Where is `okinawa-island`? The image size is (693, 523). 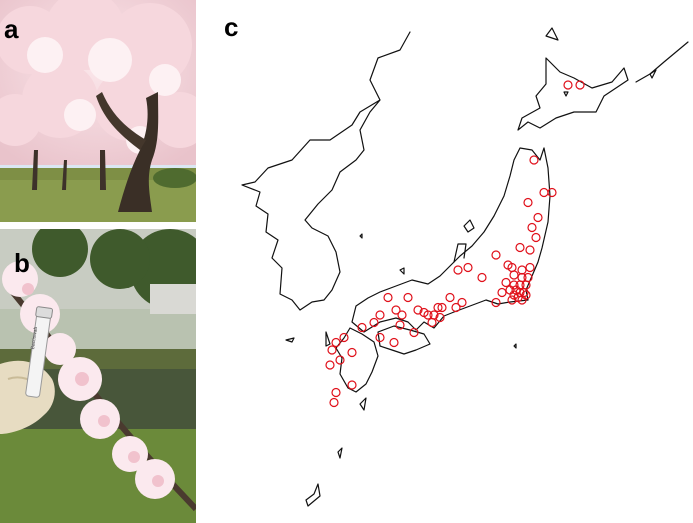
okinawa-island is located at coordinates (313, 495).